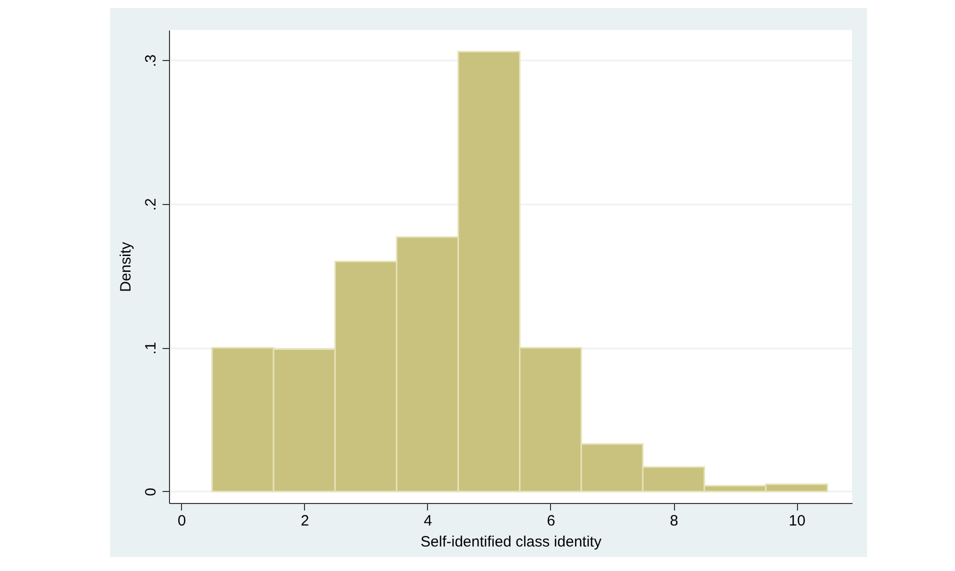 The height and width of the screenshot is (571, 955). I want to click on y-tick-label: .2, so click(151, 204).